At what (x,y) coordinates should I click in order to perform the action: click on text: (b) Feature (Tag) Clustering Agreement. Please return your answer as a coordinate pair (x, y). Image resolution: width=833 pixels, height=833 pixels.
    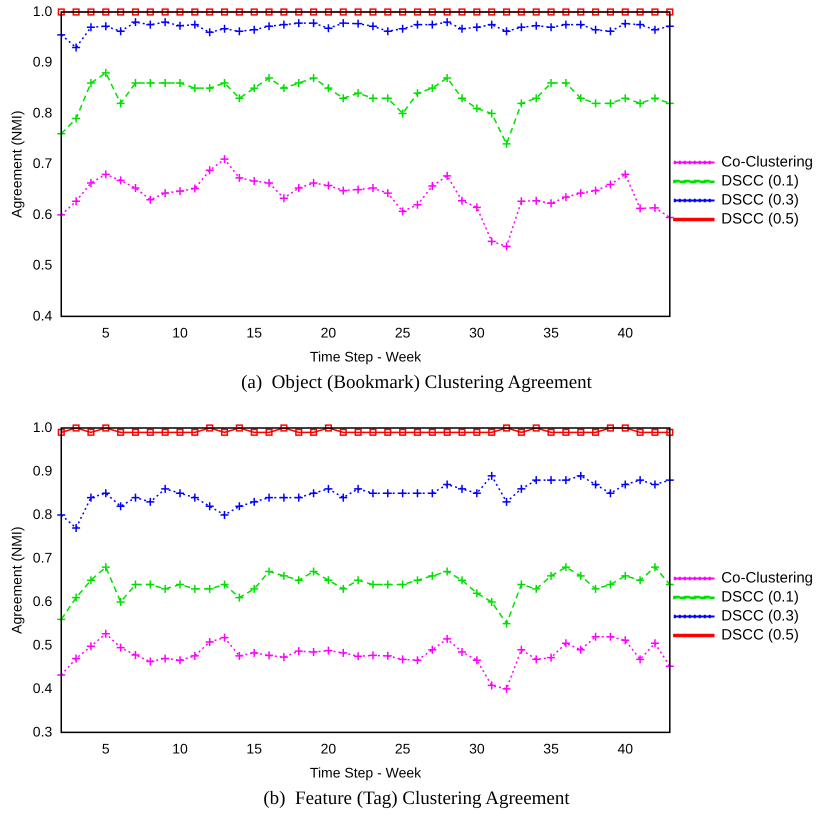
    Looking at the image, I should click on (416, 799).